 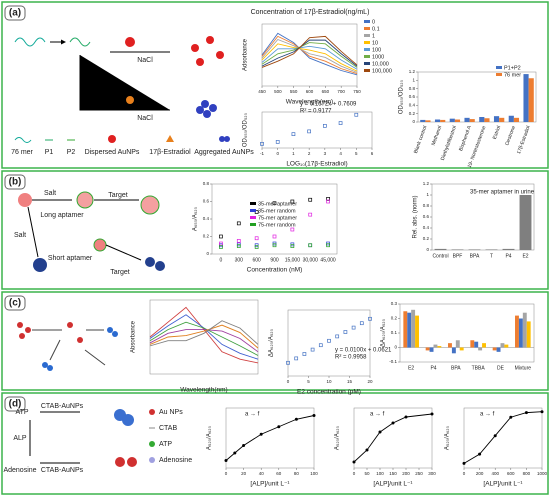 I want to click on x-tick-label: 800, so click(x=527, y=473).